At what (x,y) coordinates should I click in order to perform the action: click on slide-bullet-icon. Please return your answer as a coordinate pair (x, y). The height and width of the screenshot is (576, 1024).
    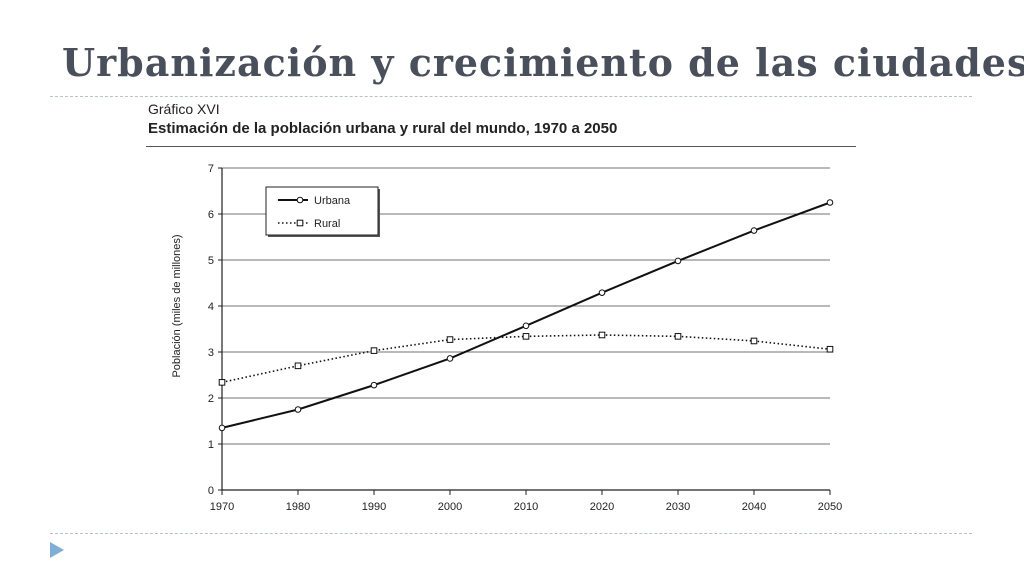
    Looking at the image, I should click on (57, 550).